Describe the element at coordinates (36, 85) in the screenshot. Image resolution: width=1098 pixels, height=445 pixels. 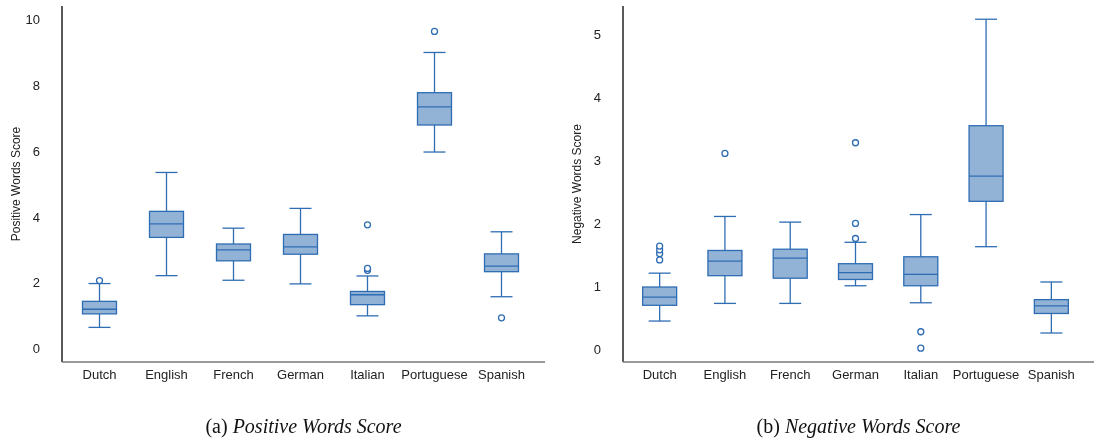
I see `y-tick-label: 8` at that location.